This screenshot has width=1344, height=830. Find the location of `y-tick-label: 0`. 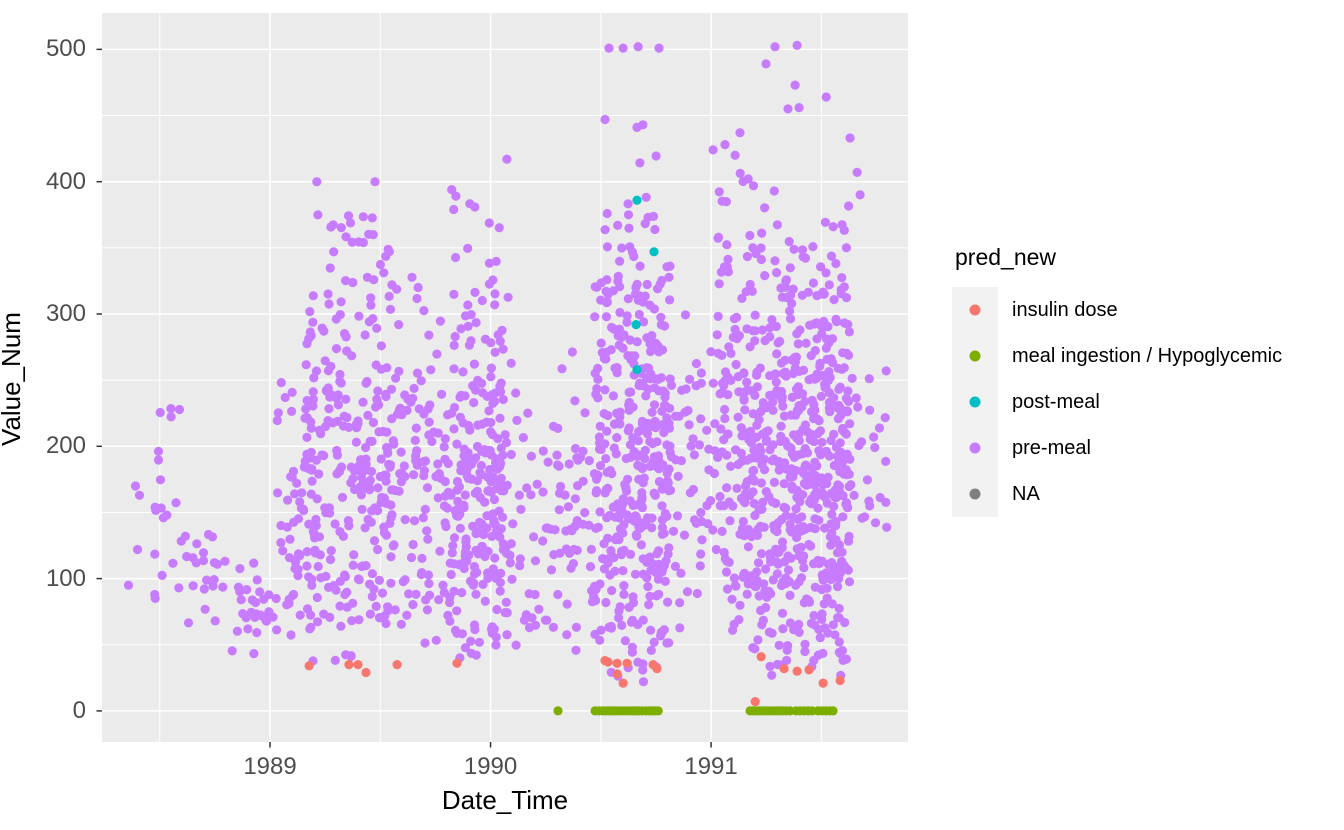

y-tick-label: 0 is located at coordinates (79, 710).